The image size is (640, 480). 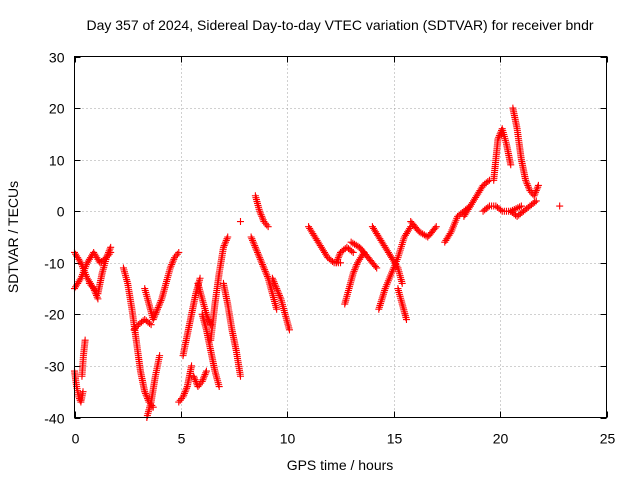 I want to click on x-axis-label: GPS time / hours, so click(x=340, y=465).